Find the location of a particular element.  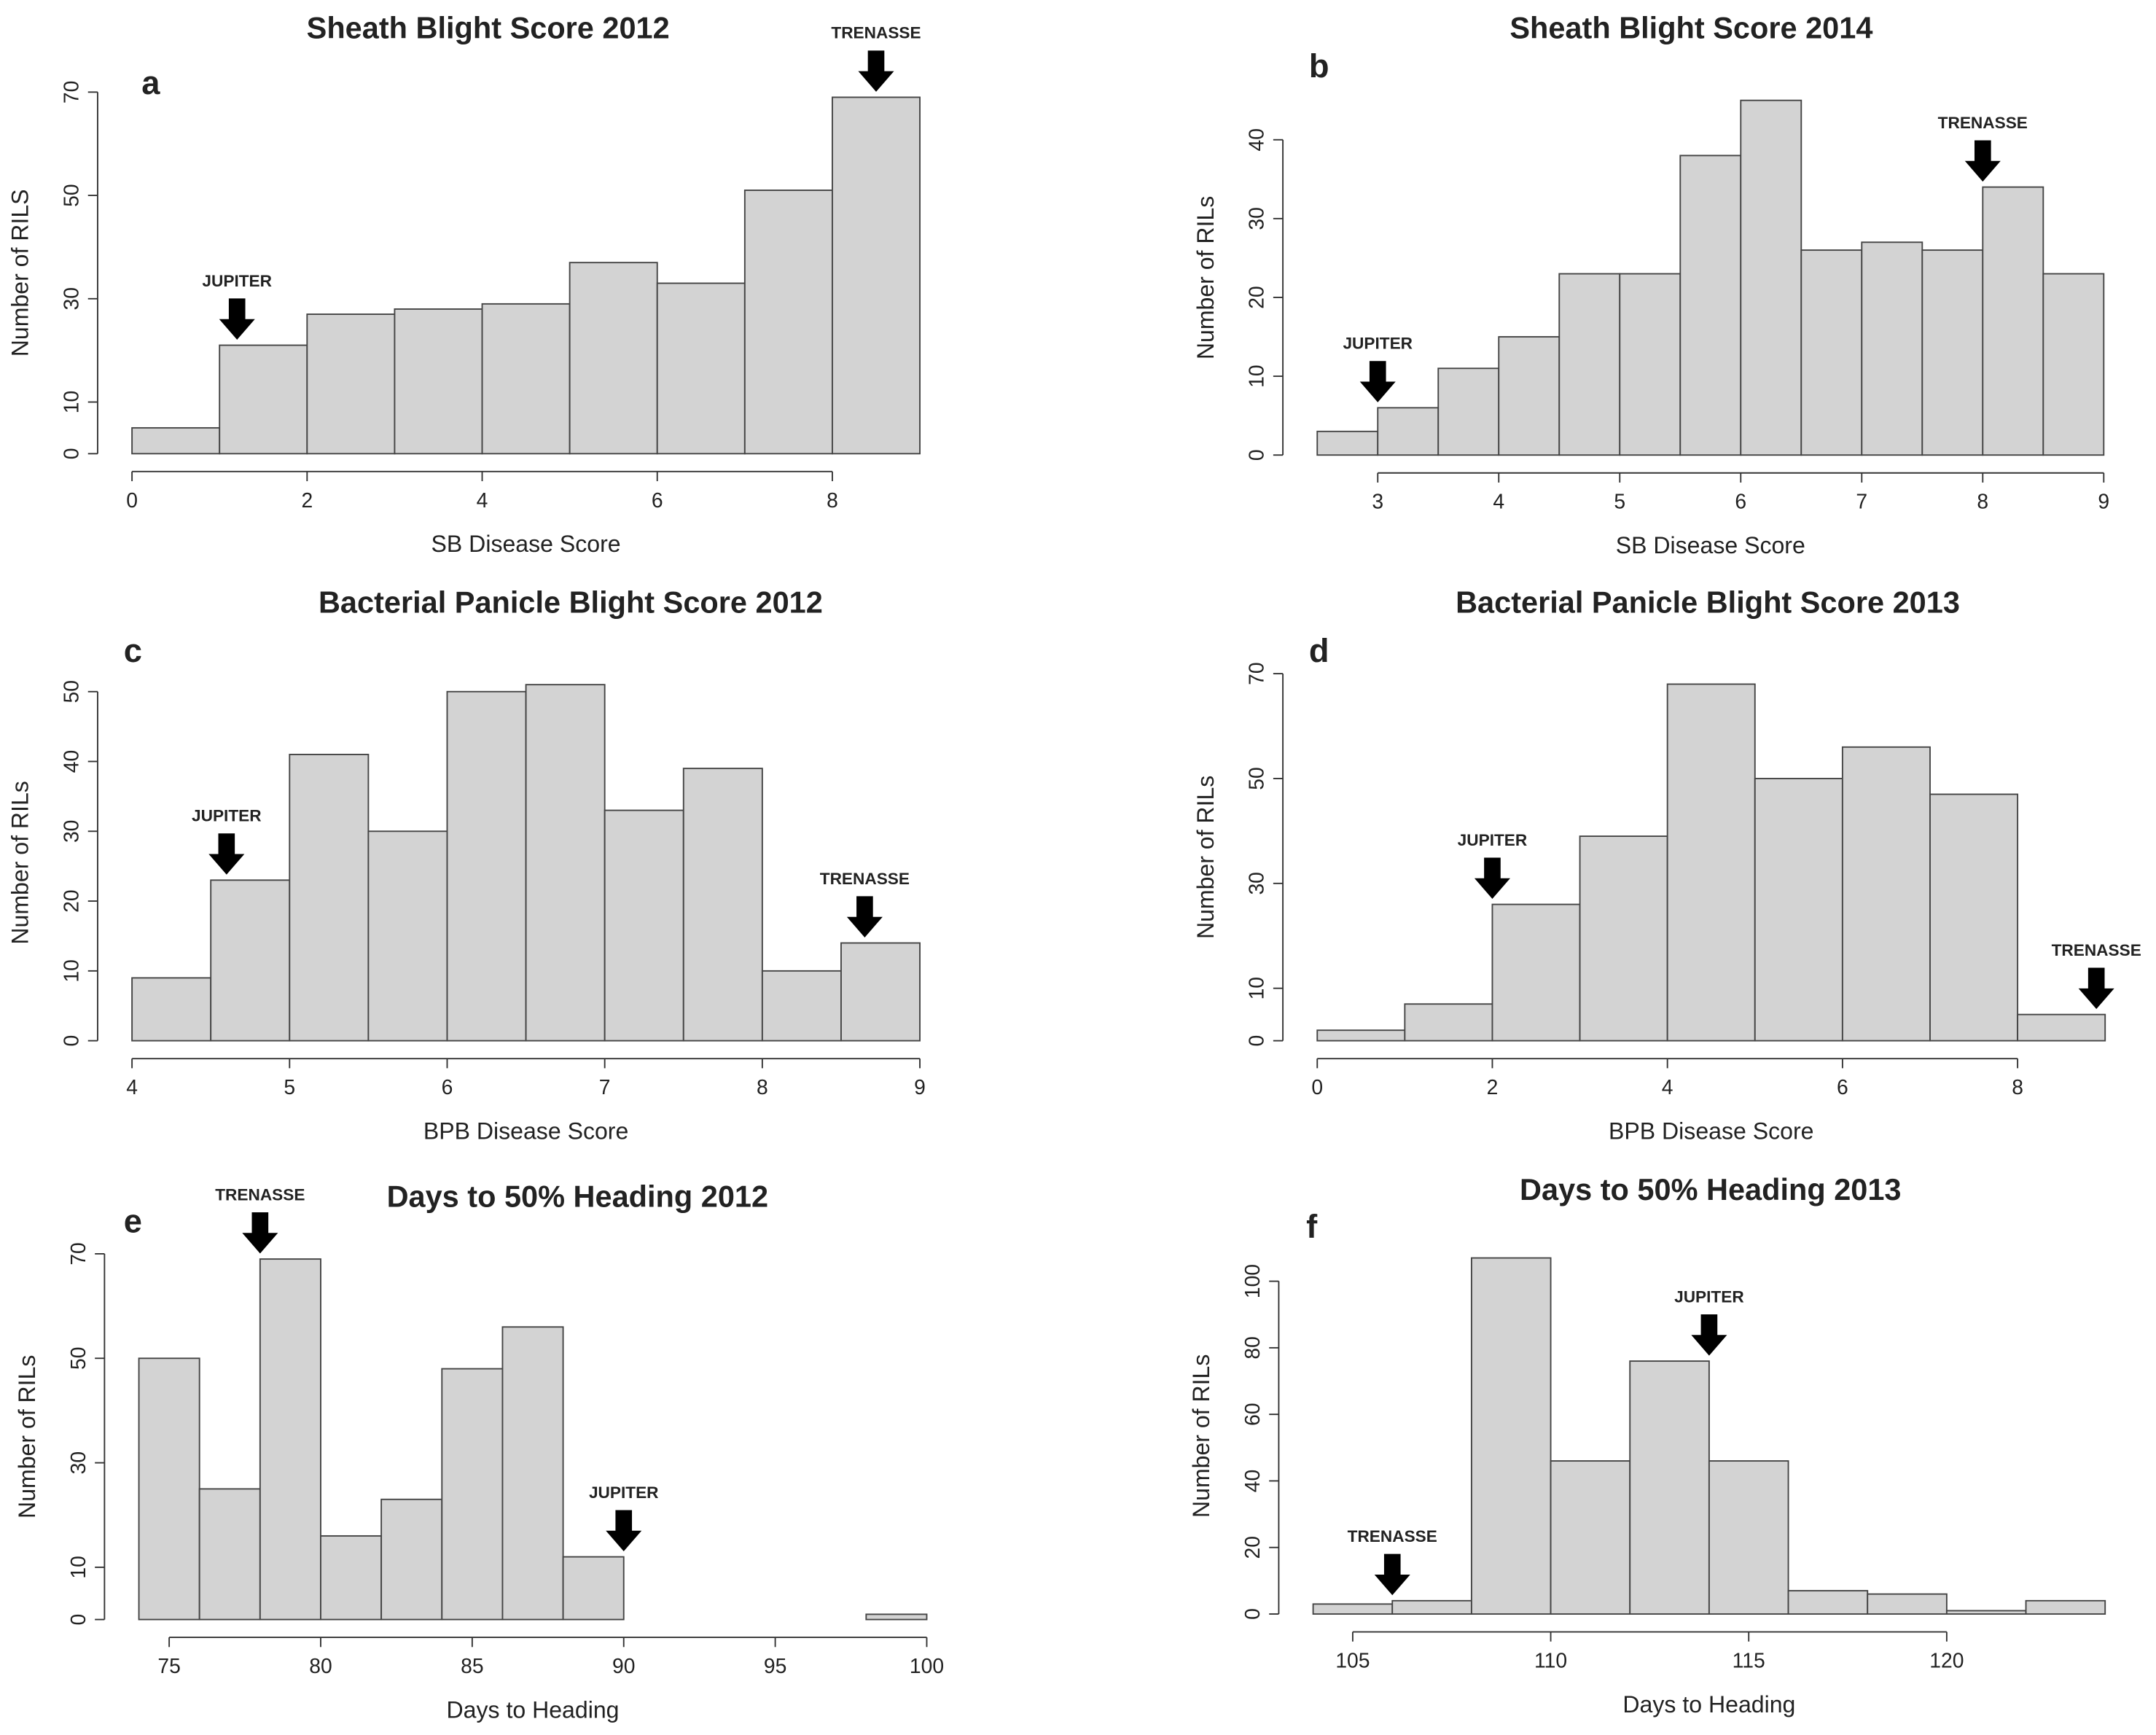

y-tick-label: 70 is located at coordinates (71, 92).